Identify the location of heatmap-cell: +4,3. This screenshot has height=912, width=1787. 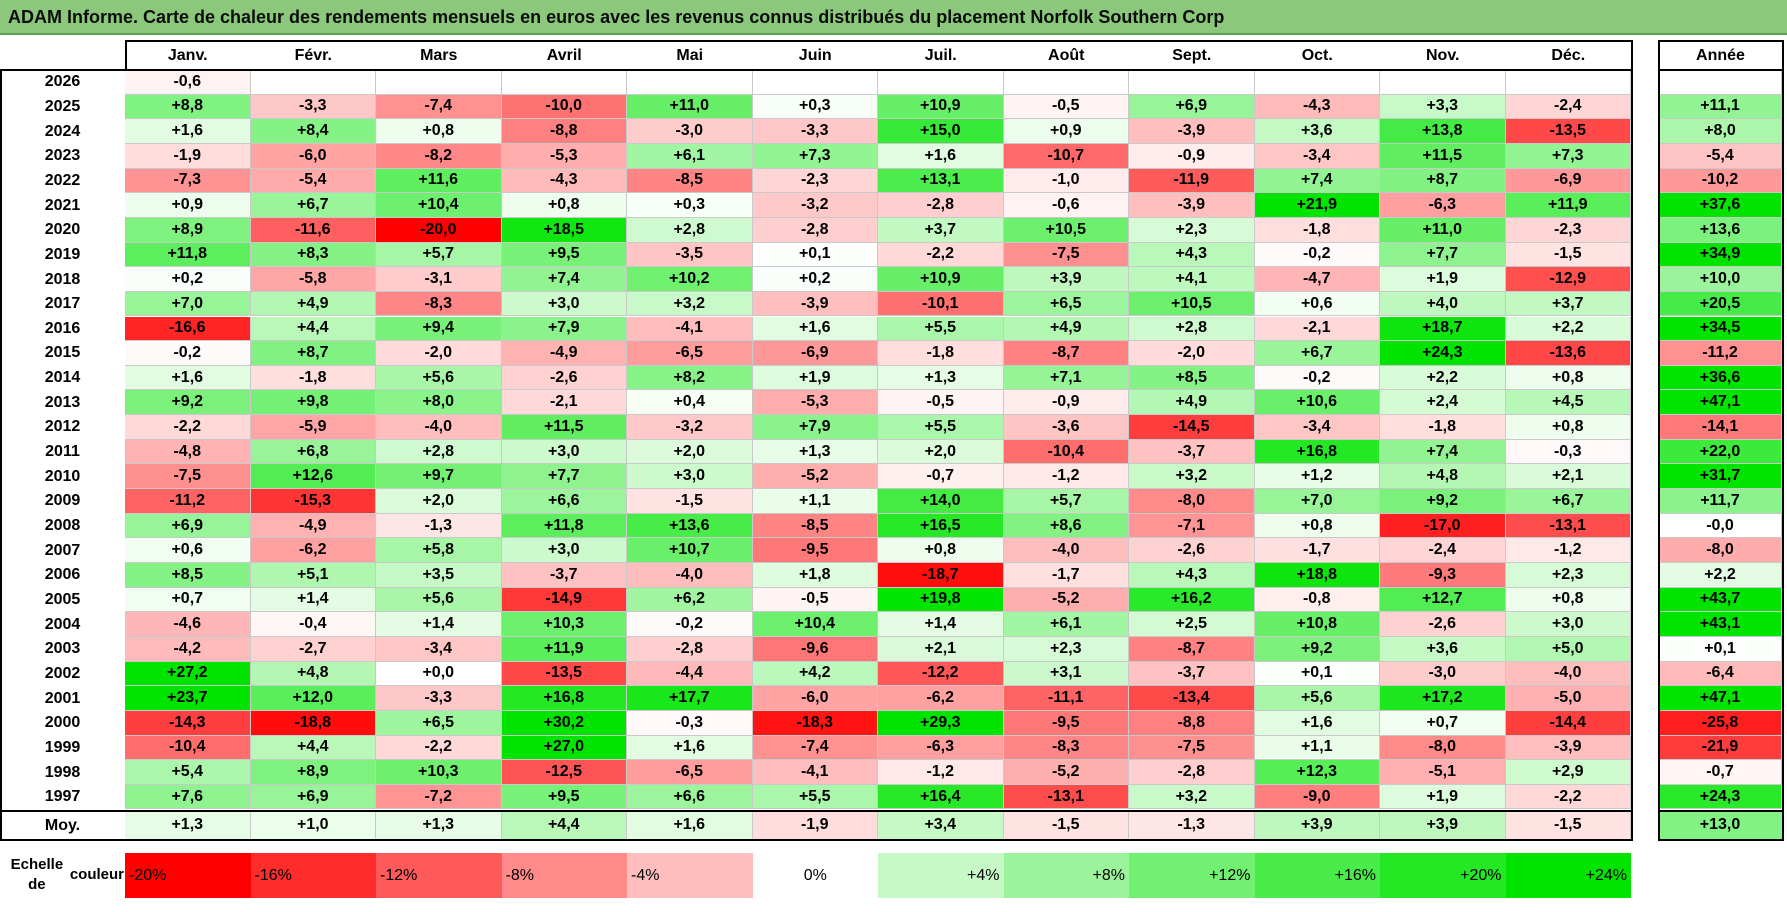
(1192, 575).